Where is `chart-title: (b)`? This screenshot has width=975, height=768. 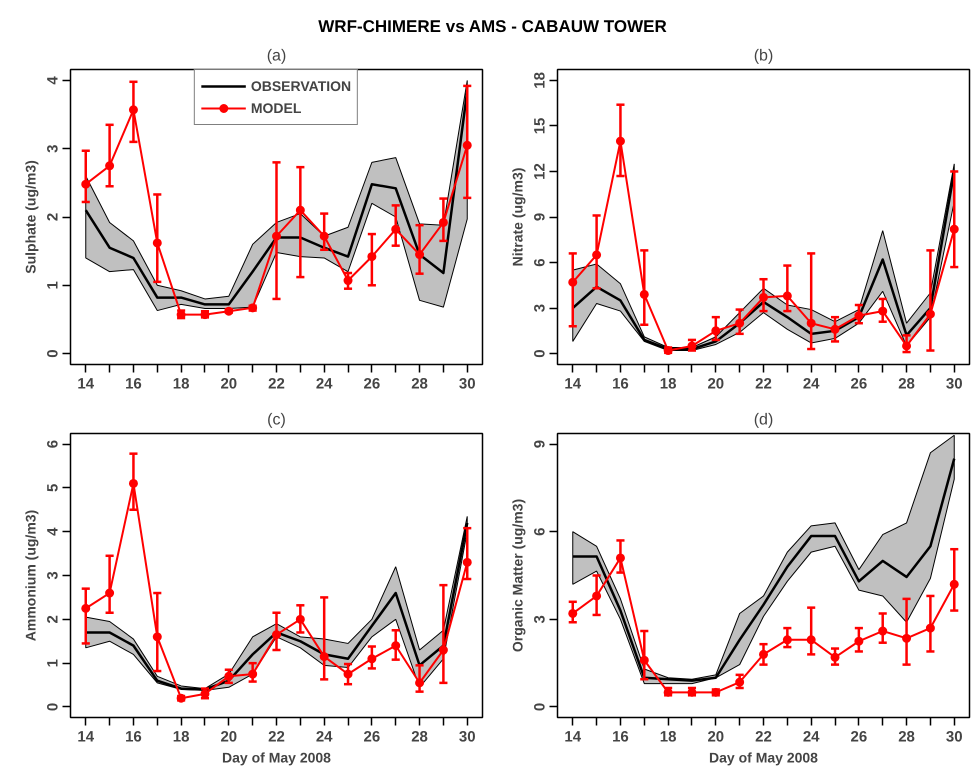 chart-title: (b) is located at coordinates (764, 56).